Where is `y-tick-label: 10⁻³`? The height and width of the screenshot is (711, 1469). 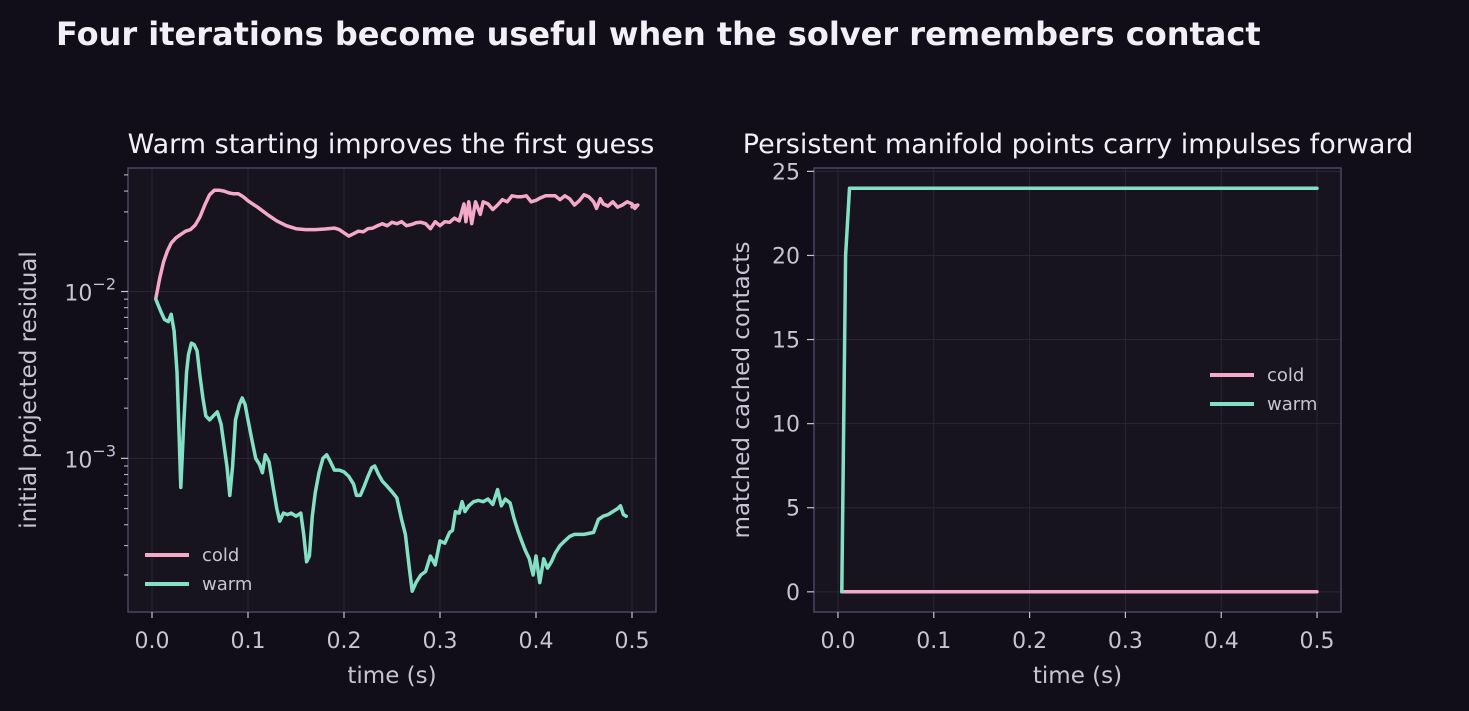
y-tick-label: 10⁻³ is located at coordinates (90, 457).